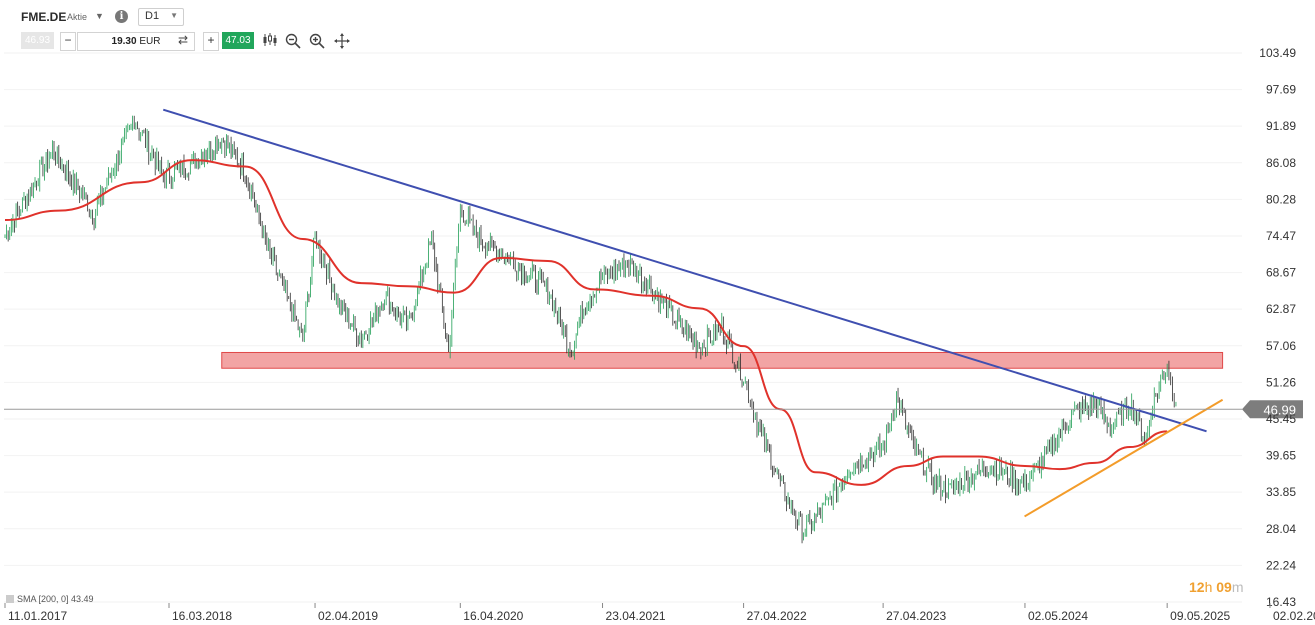 Image resolution: width=1315 pixels, height=625 pixels. I want to click on resistance-zone-layer, so click(722, 360).